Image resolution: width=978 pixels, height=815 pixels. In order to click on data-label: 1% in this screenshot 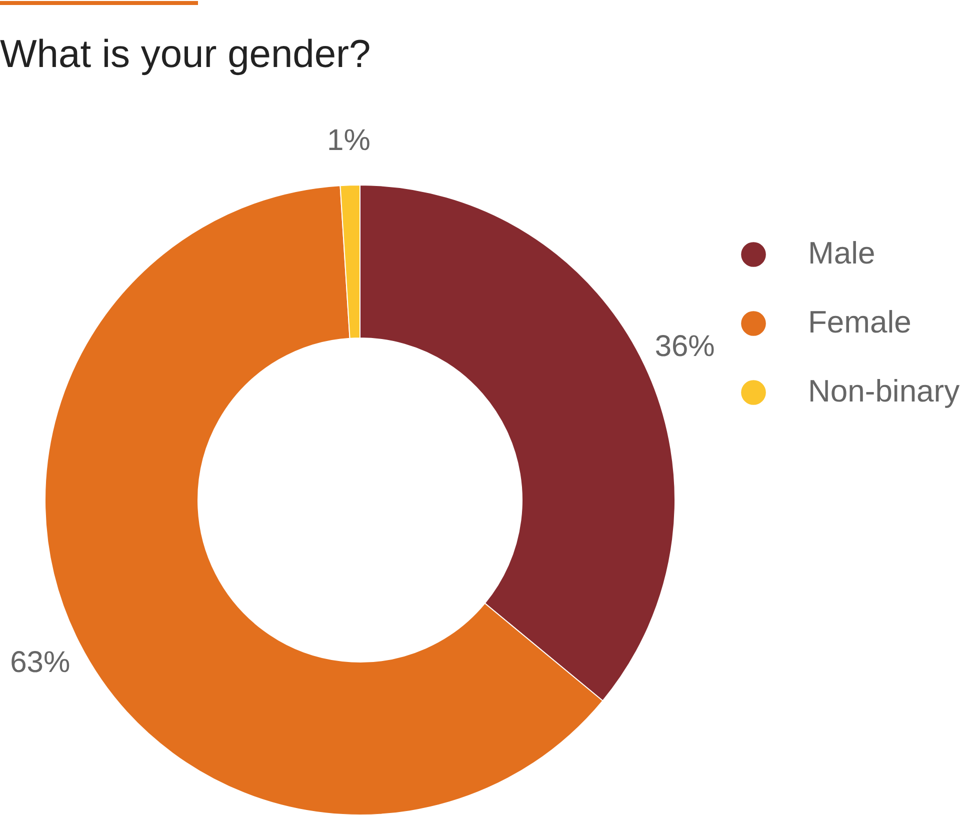, I will do `click(348, 141)`.